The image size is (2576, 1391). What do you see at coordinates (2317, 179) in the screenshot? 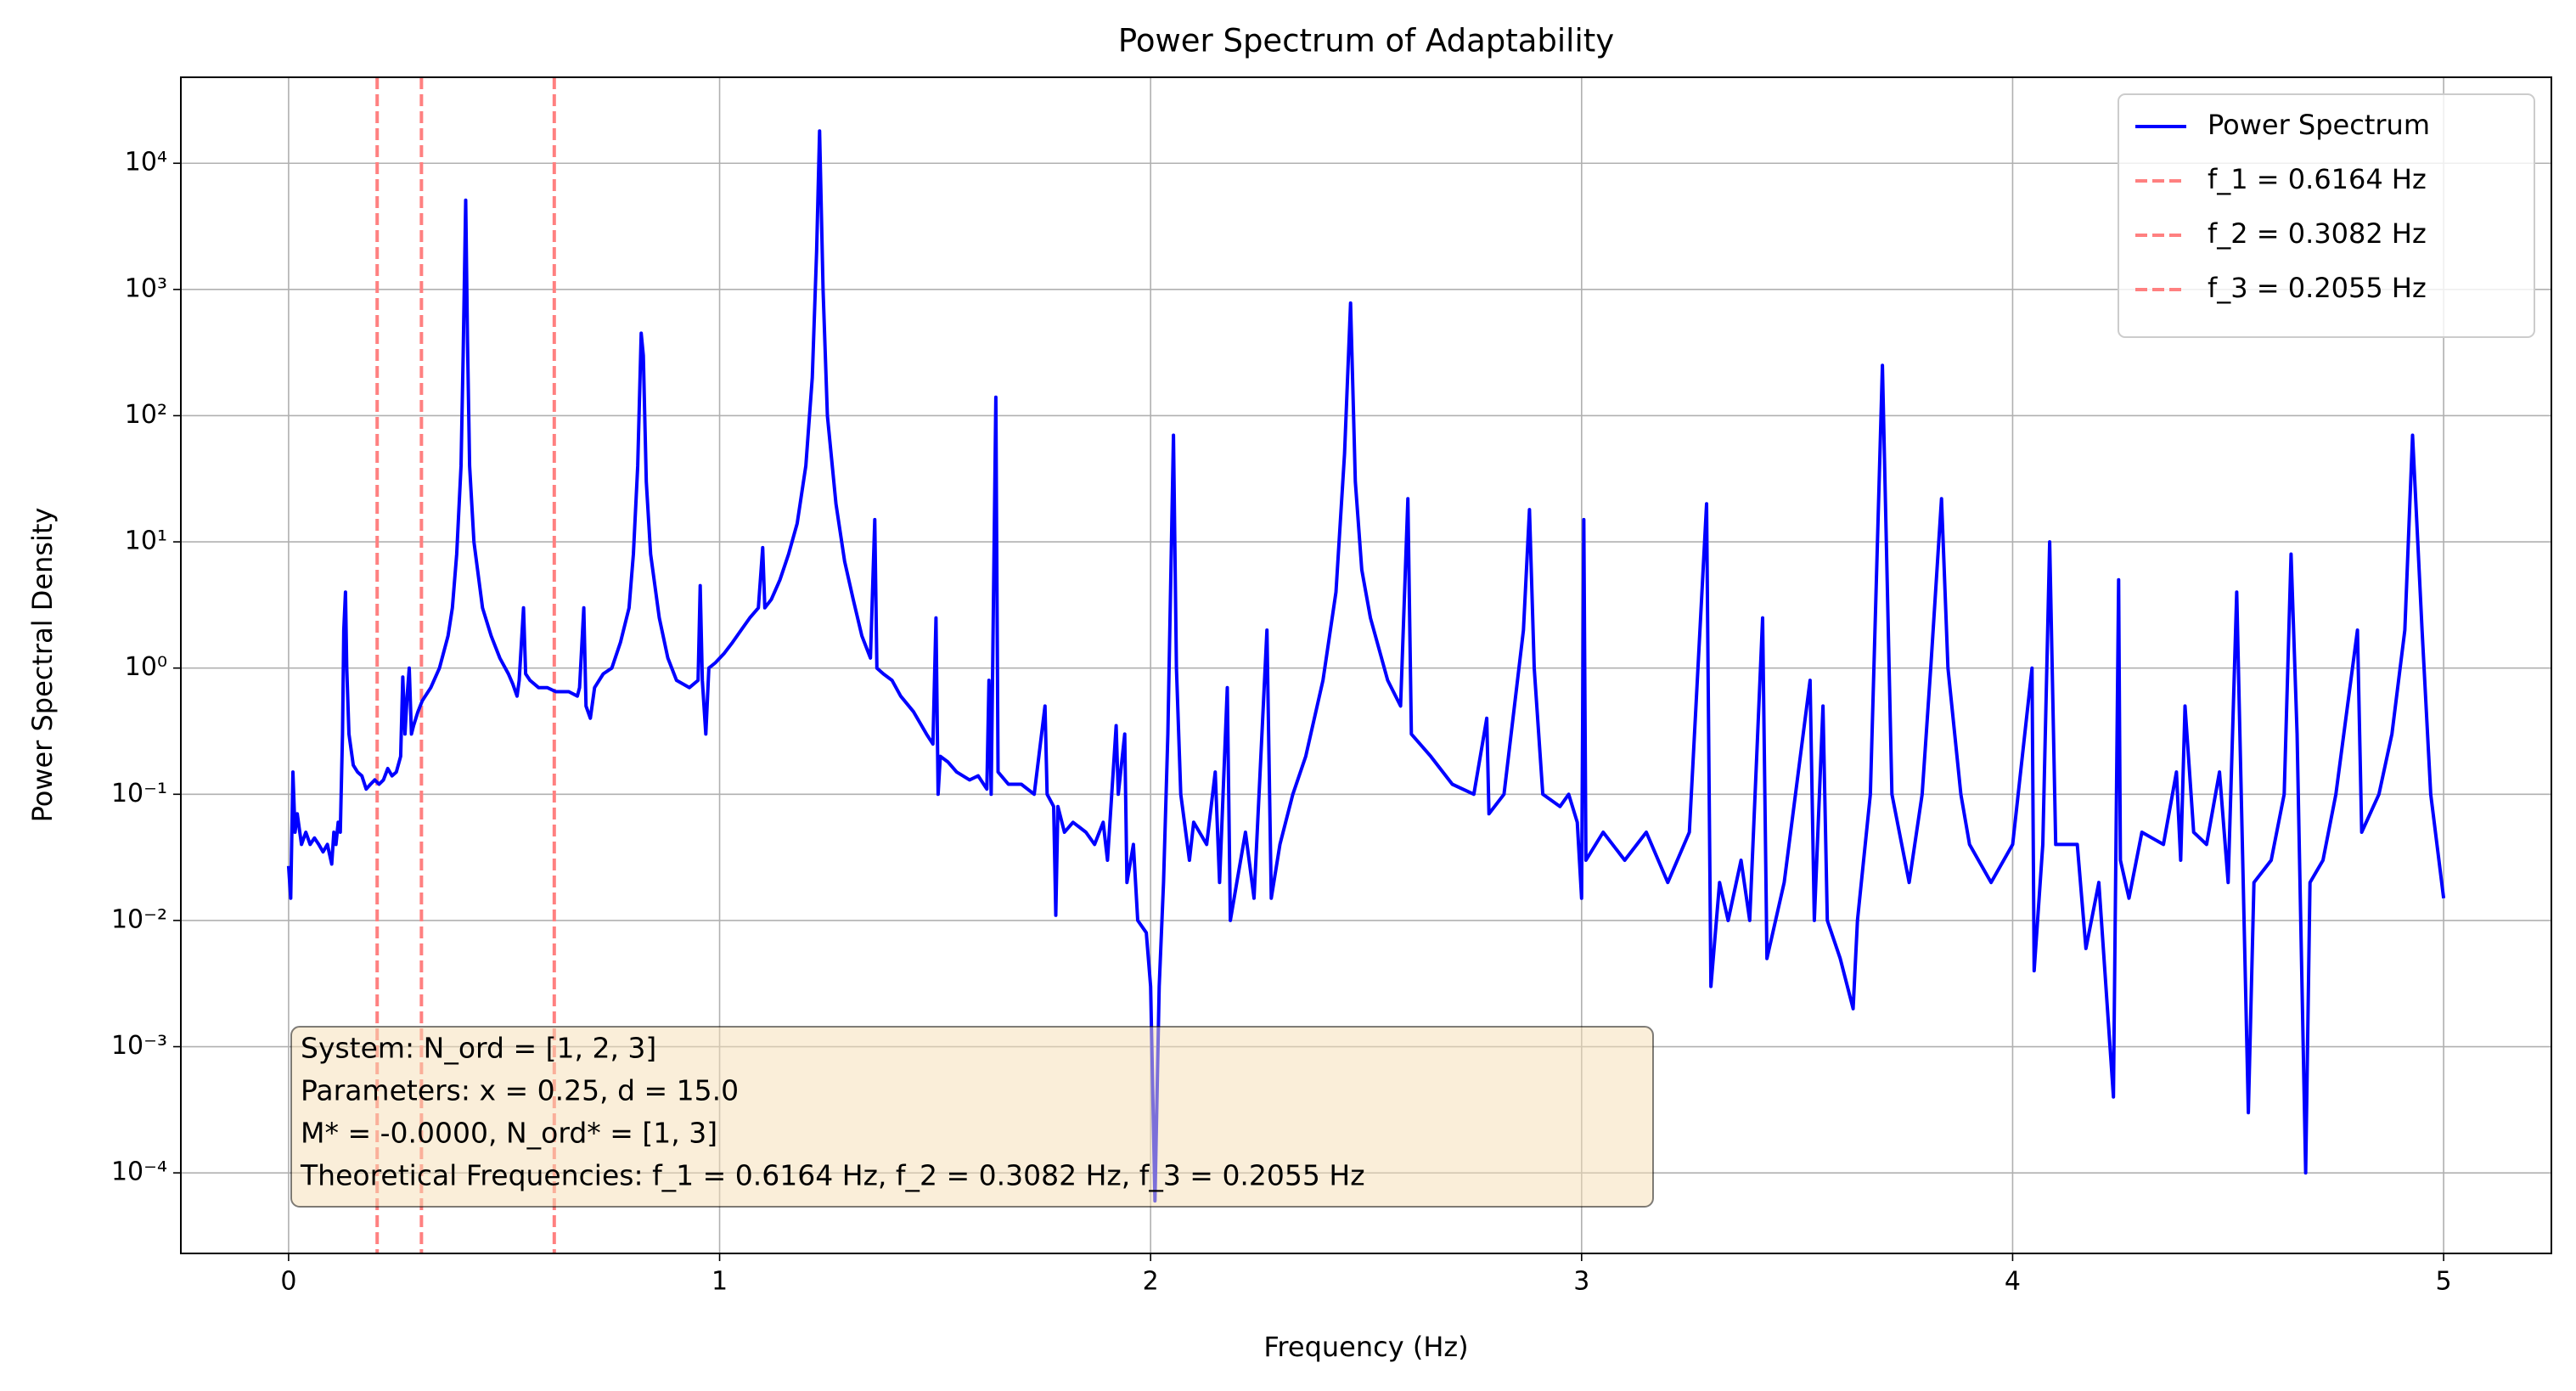
I see `legend-label: f_1 = 0.6164 Hz` at bounding box center [2317, 179].